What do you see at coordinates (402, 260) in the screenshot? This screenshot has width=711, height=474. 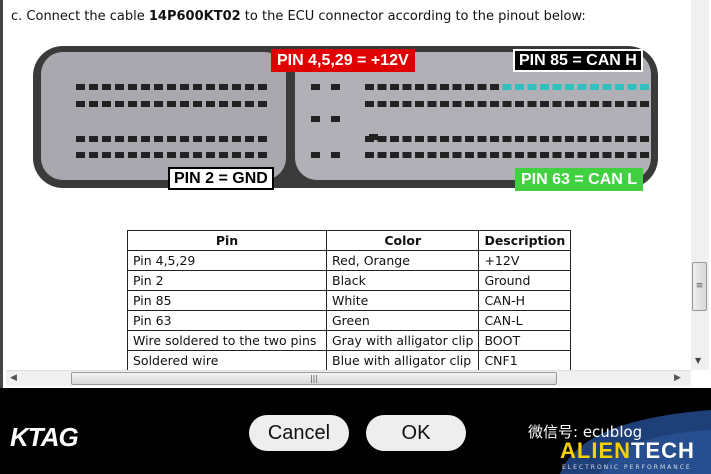 I see `cell-color: Red, Orange` at bounding box center [402, 260].